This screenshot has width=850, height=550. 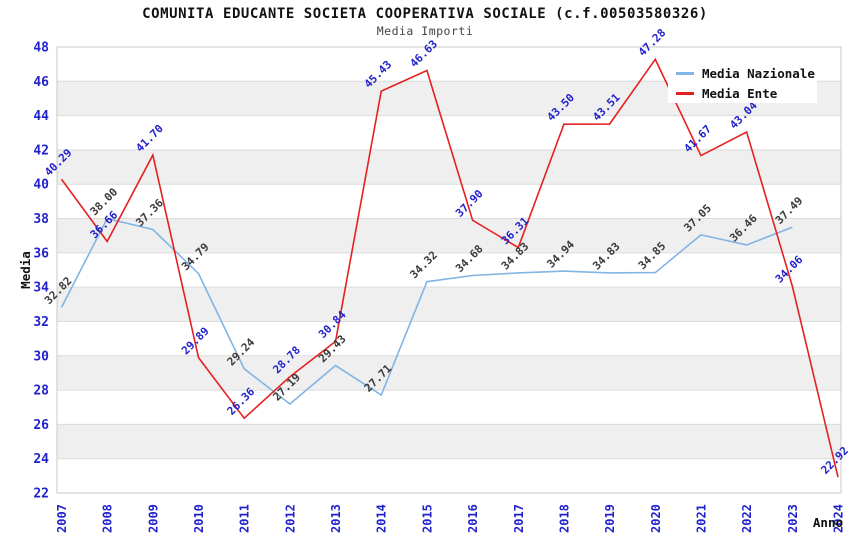 I want to click on chart-subtitle: Media Importi, so click(x=425, y=31).